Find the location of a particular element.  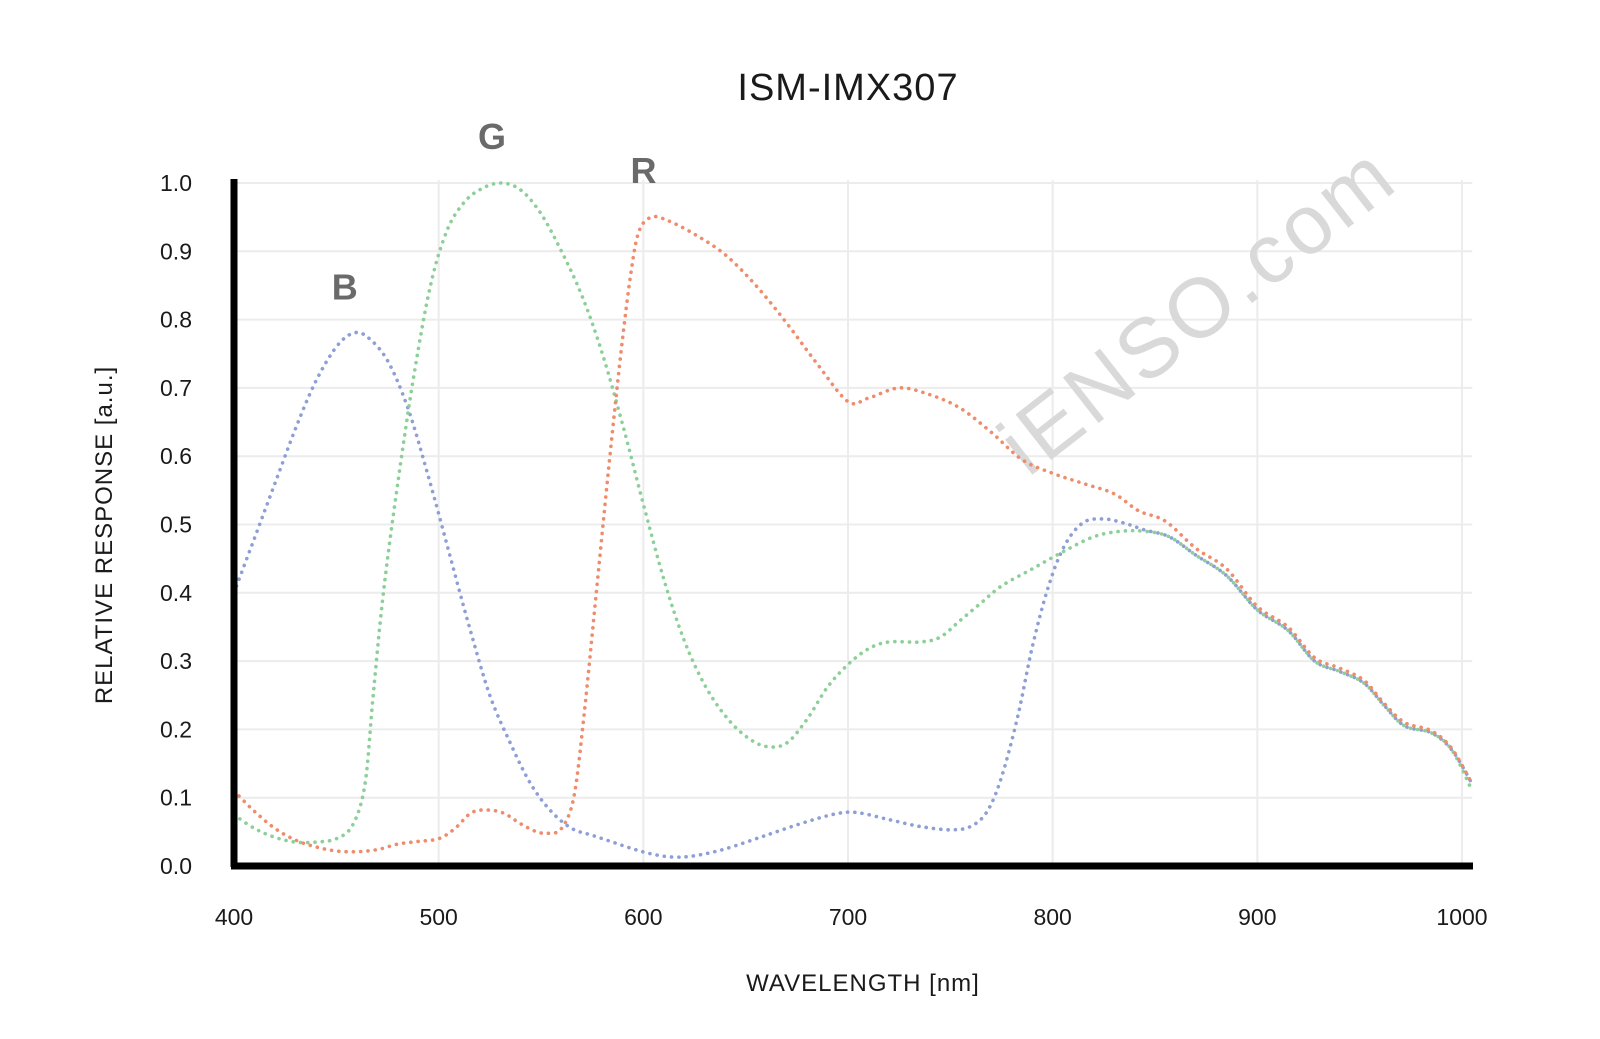

y-tick-label-10: 1.0 is located at coordinates (176, 183).